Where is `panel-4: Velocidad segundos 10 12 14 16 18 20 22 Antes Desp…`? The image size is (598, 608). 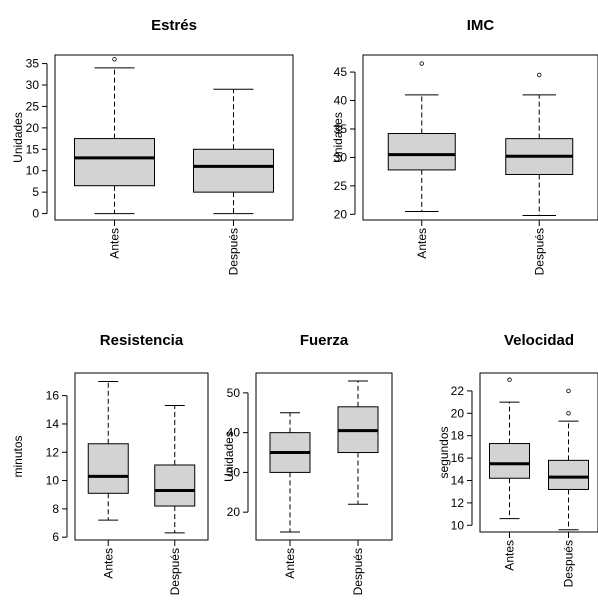 panel-4: Velocidad segundos 10 12 14 16 18 20 22 Antes Desp… is located at coordinates (517, 459).